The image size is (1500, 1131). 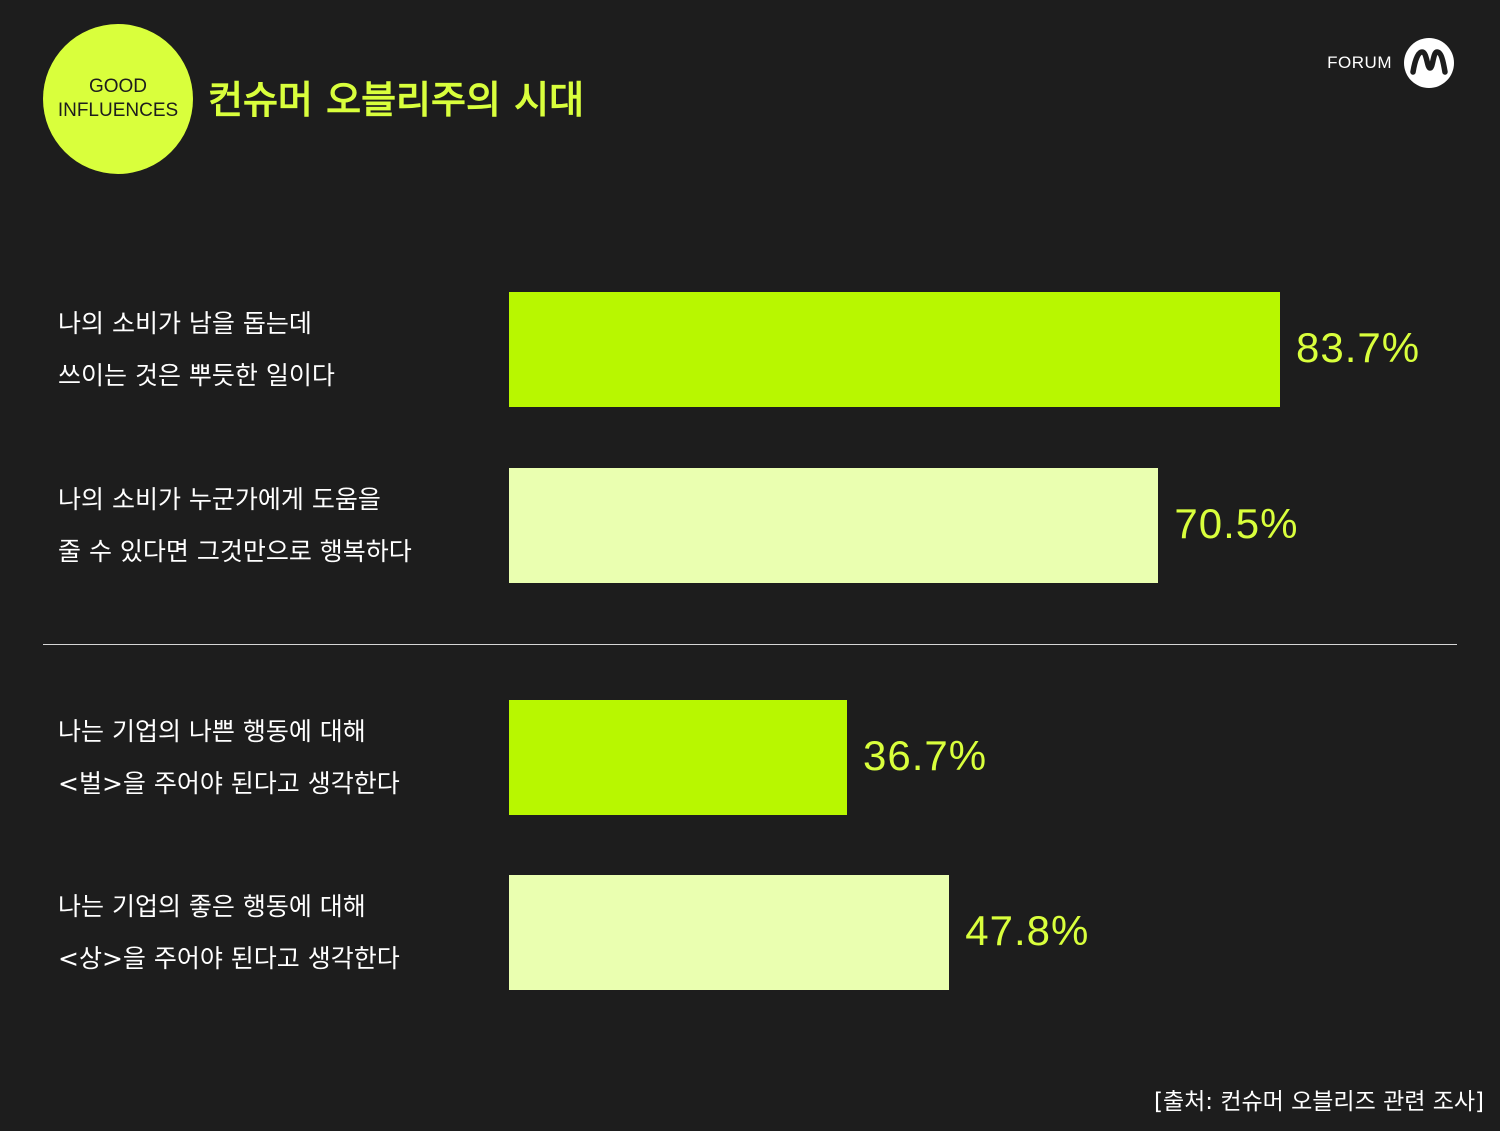 I want to click on value-label: 70.5%, so click(x=1236, y=523).